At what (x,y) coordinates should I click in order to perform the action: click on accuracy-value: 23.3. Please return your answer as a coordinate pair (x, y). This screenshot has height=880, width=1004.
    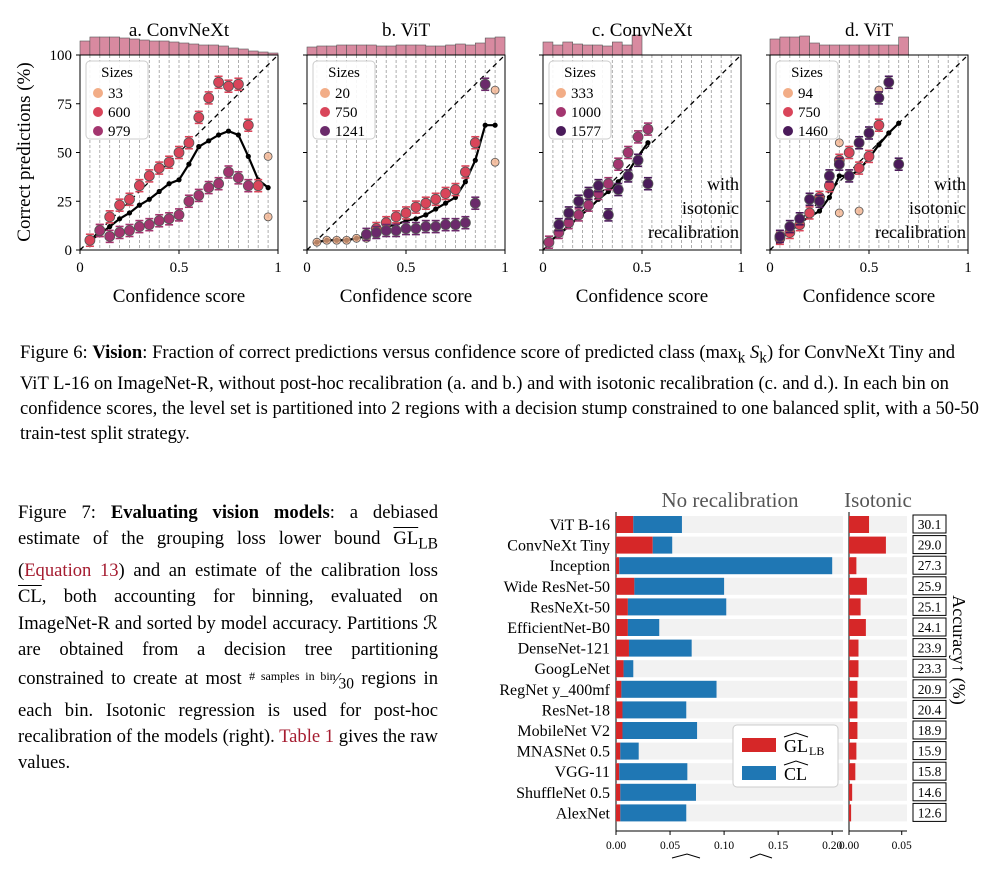
    Looking at the image, I should click on (930, 668).